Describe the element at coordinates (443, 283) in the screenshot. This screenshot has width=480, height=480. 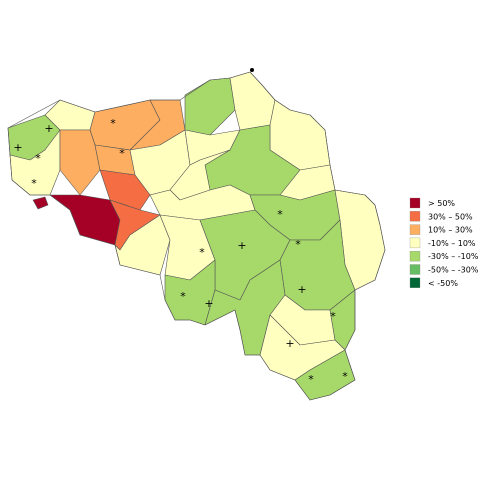
I see `legend-label: < -50%` at that location.